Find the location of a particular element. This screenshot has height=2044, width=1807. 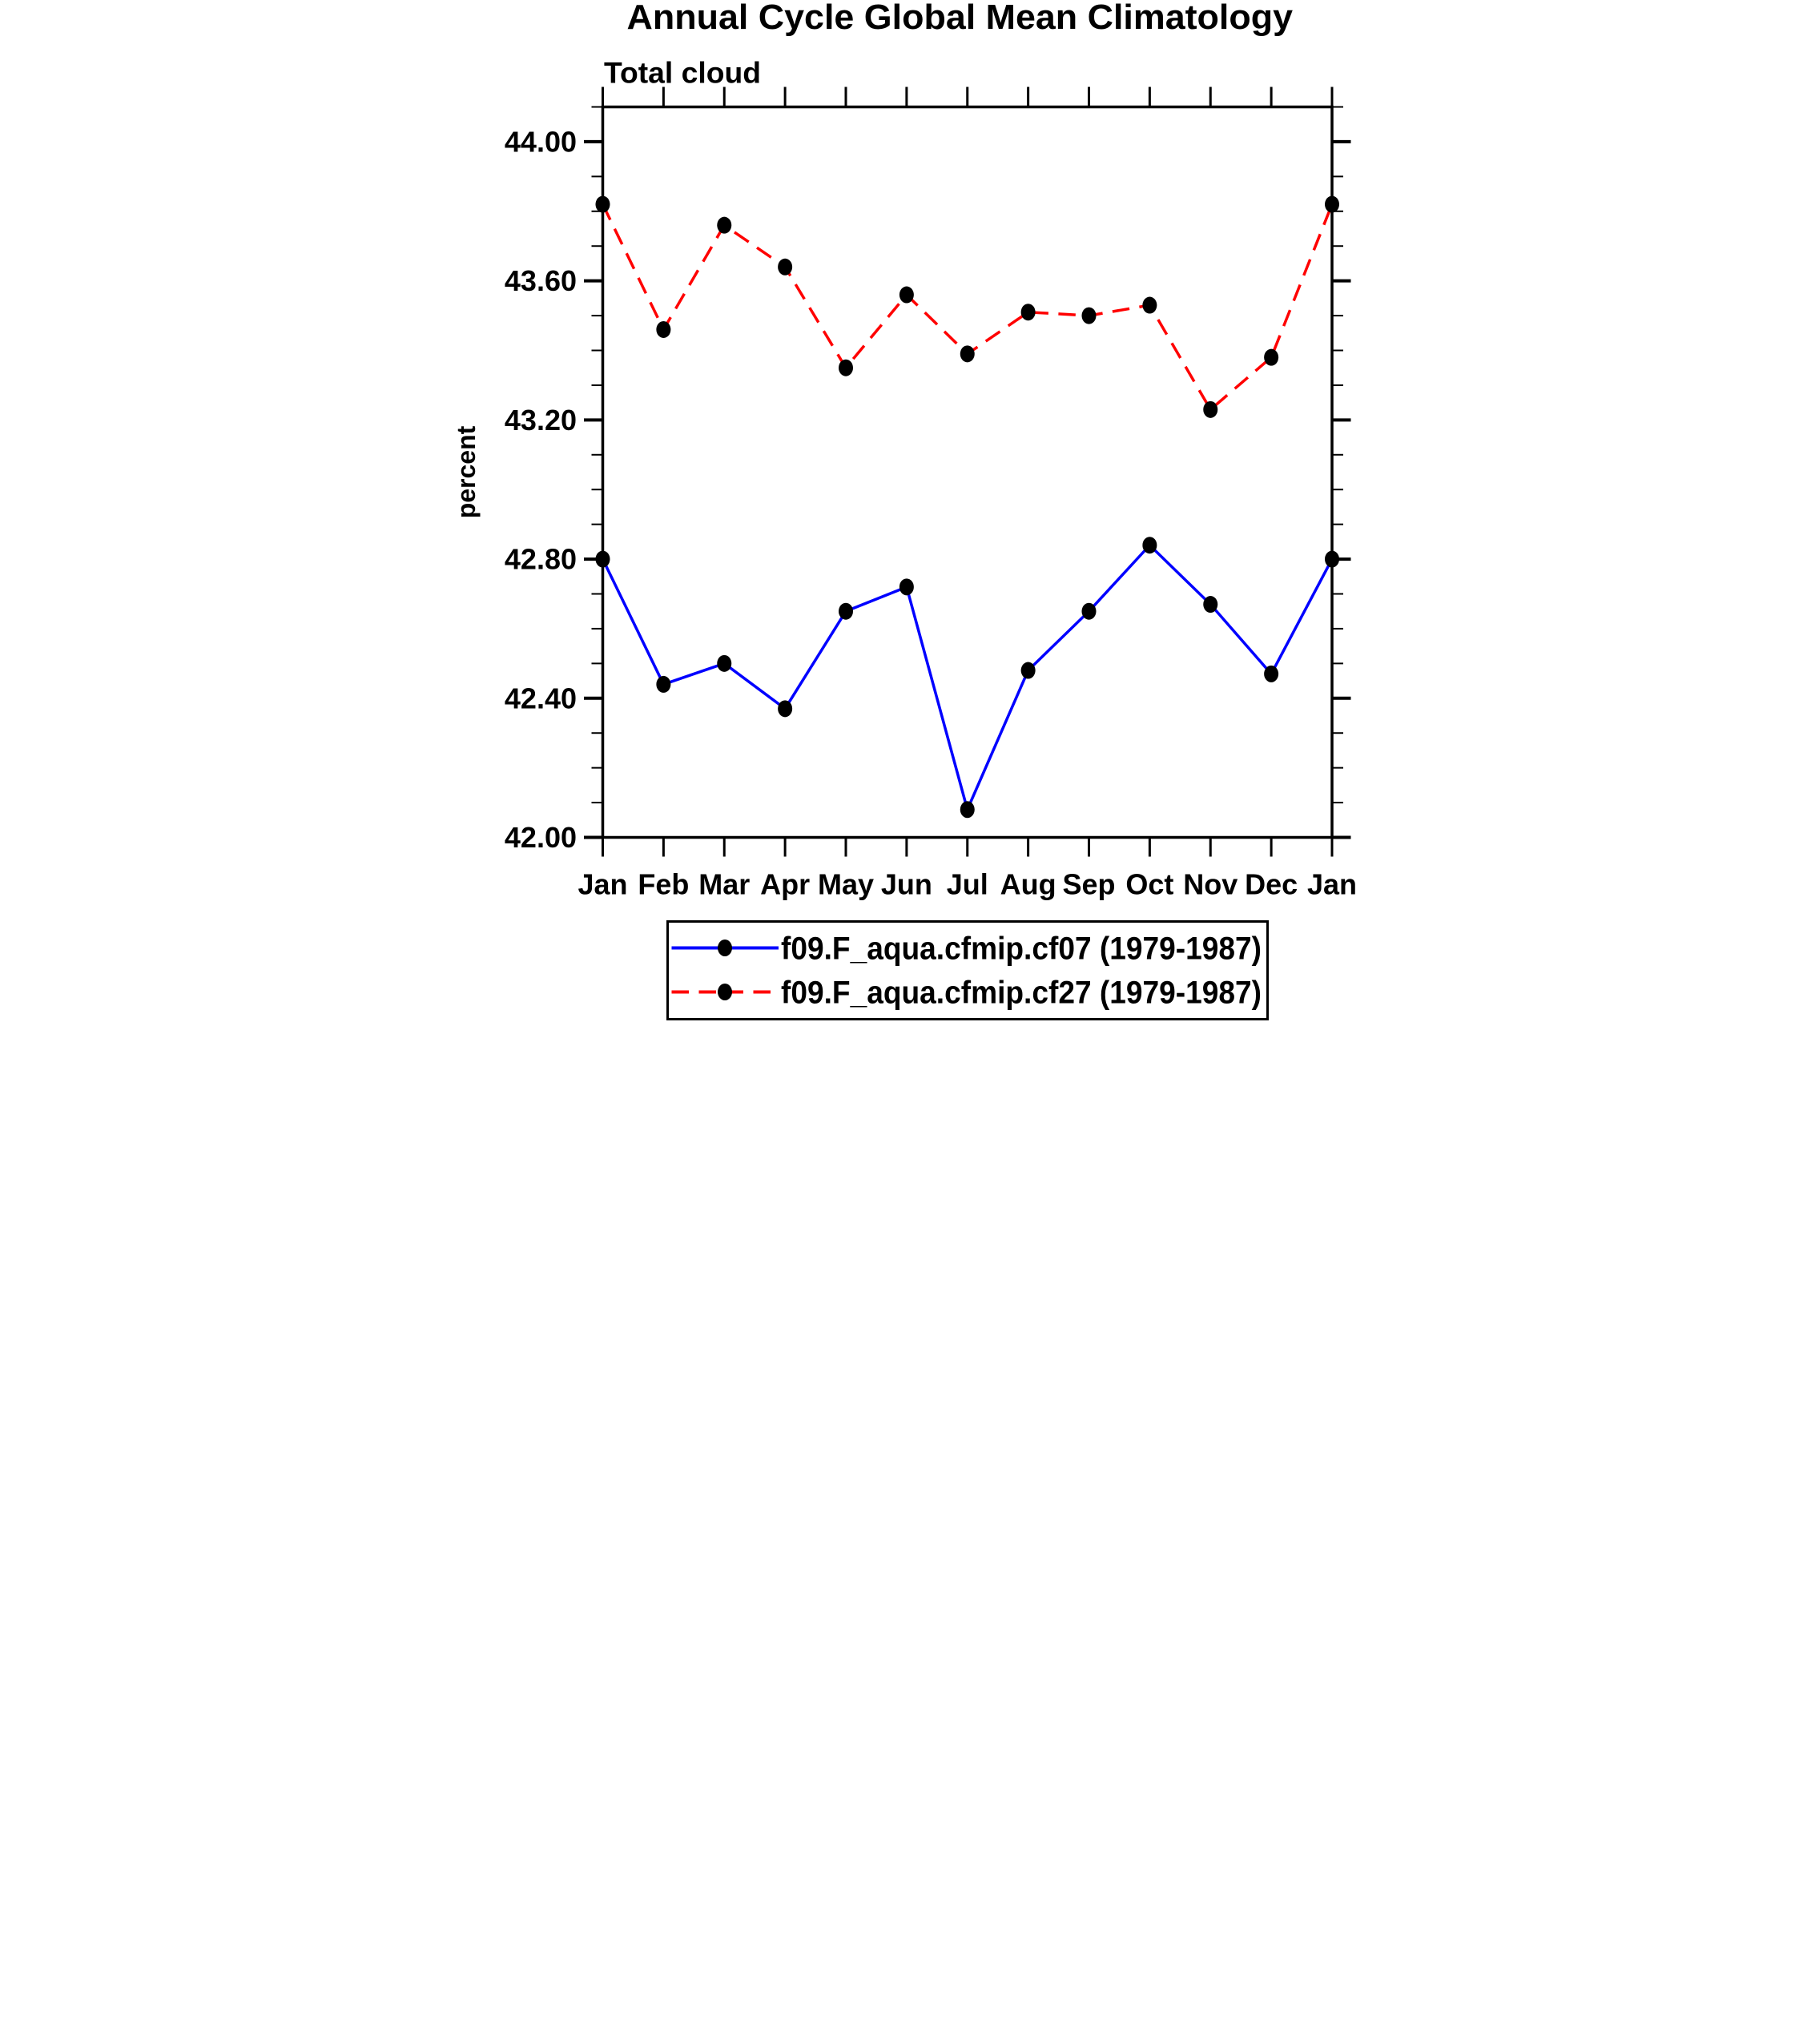

x-axis-tick-label: Dec is located at coordinates (1272, 884).